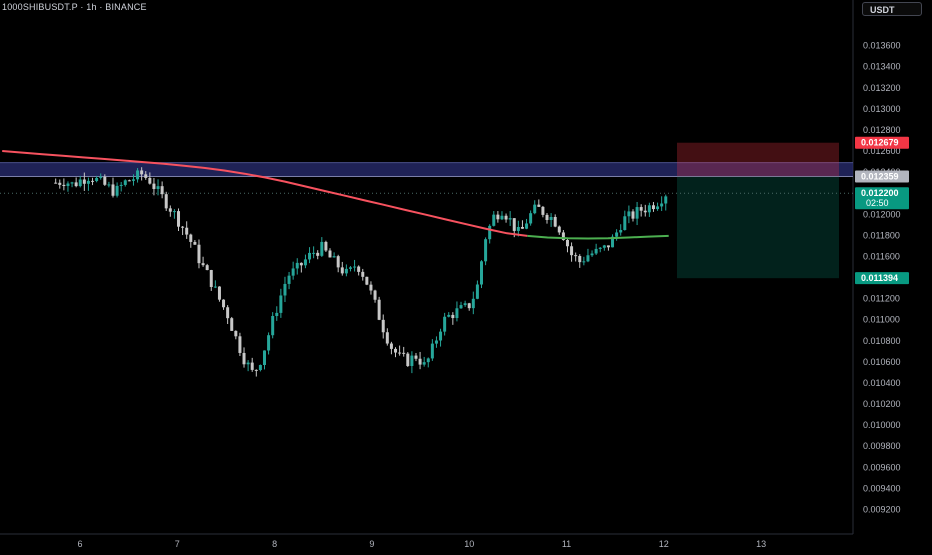 This screenshot has height=555, width=932. Describe the element at coordinates (882, 488) in the screenshot. I see `price-tick-label: 0.009400` at that location.